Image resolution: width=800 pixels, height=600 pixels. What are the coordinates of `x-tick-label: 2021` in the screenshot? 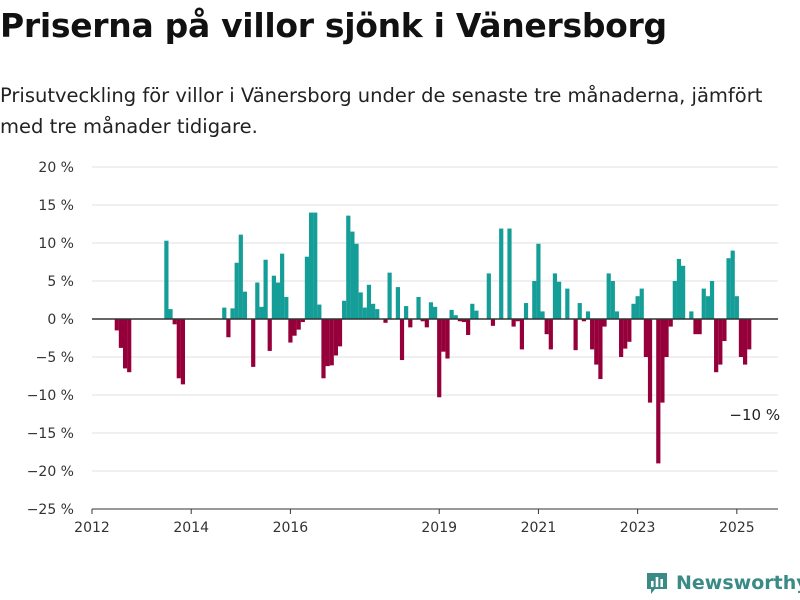 It's located at (539, 528).